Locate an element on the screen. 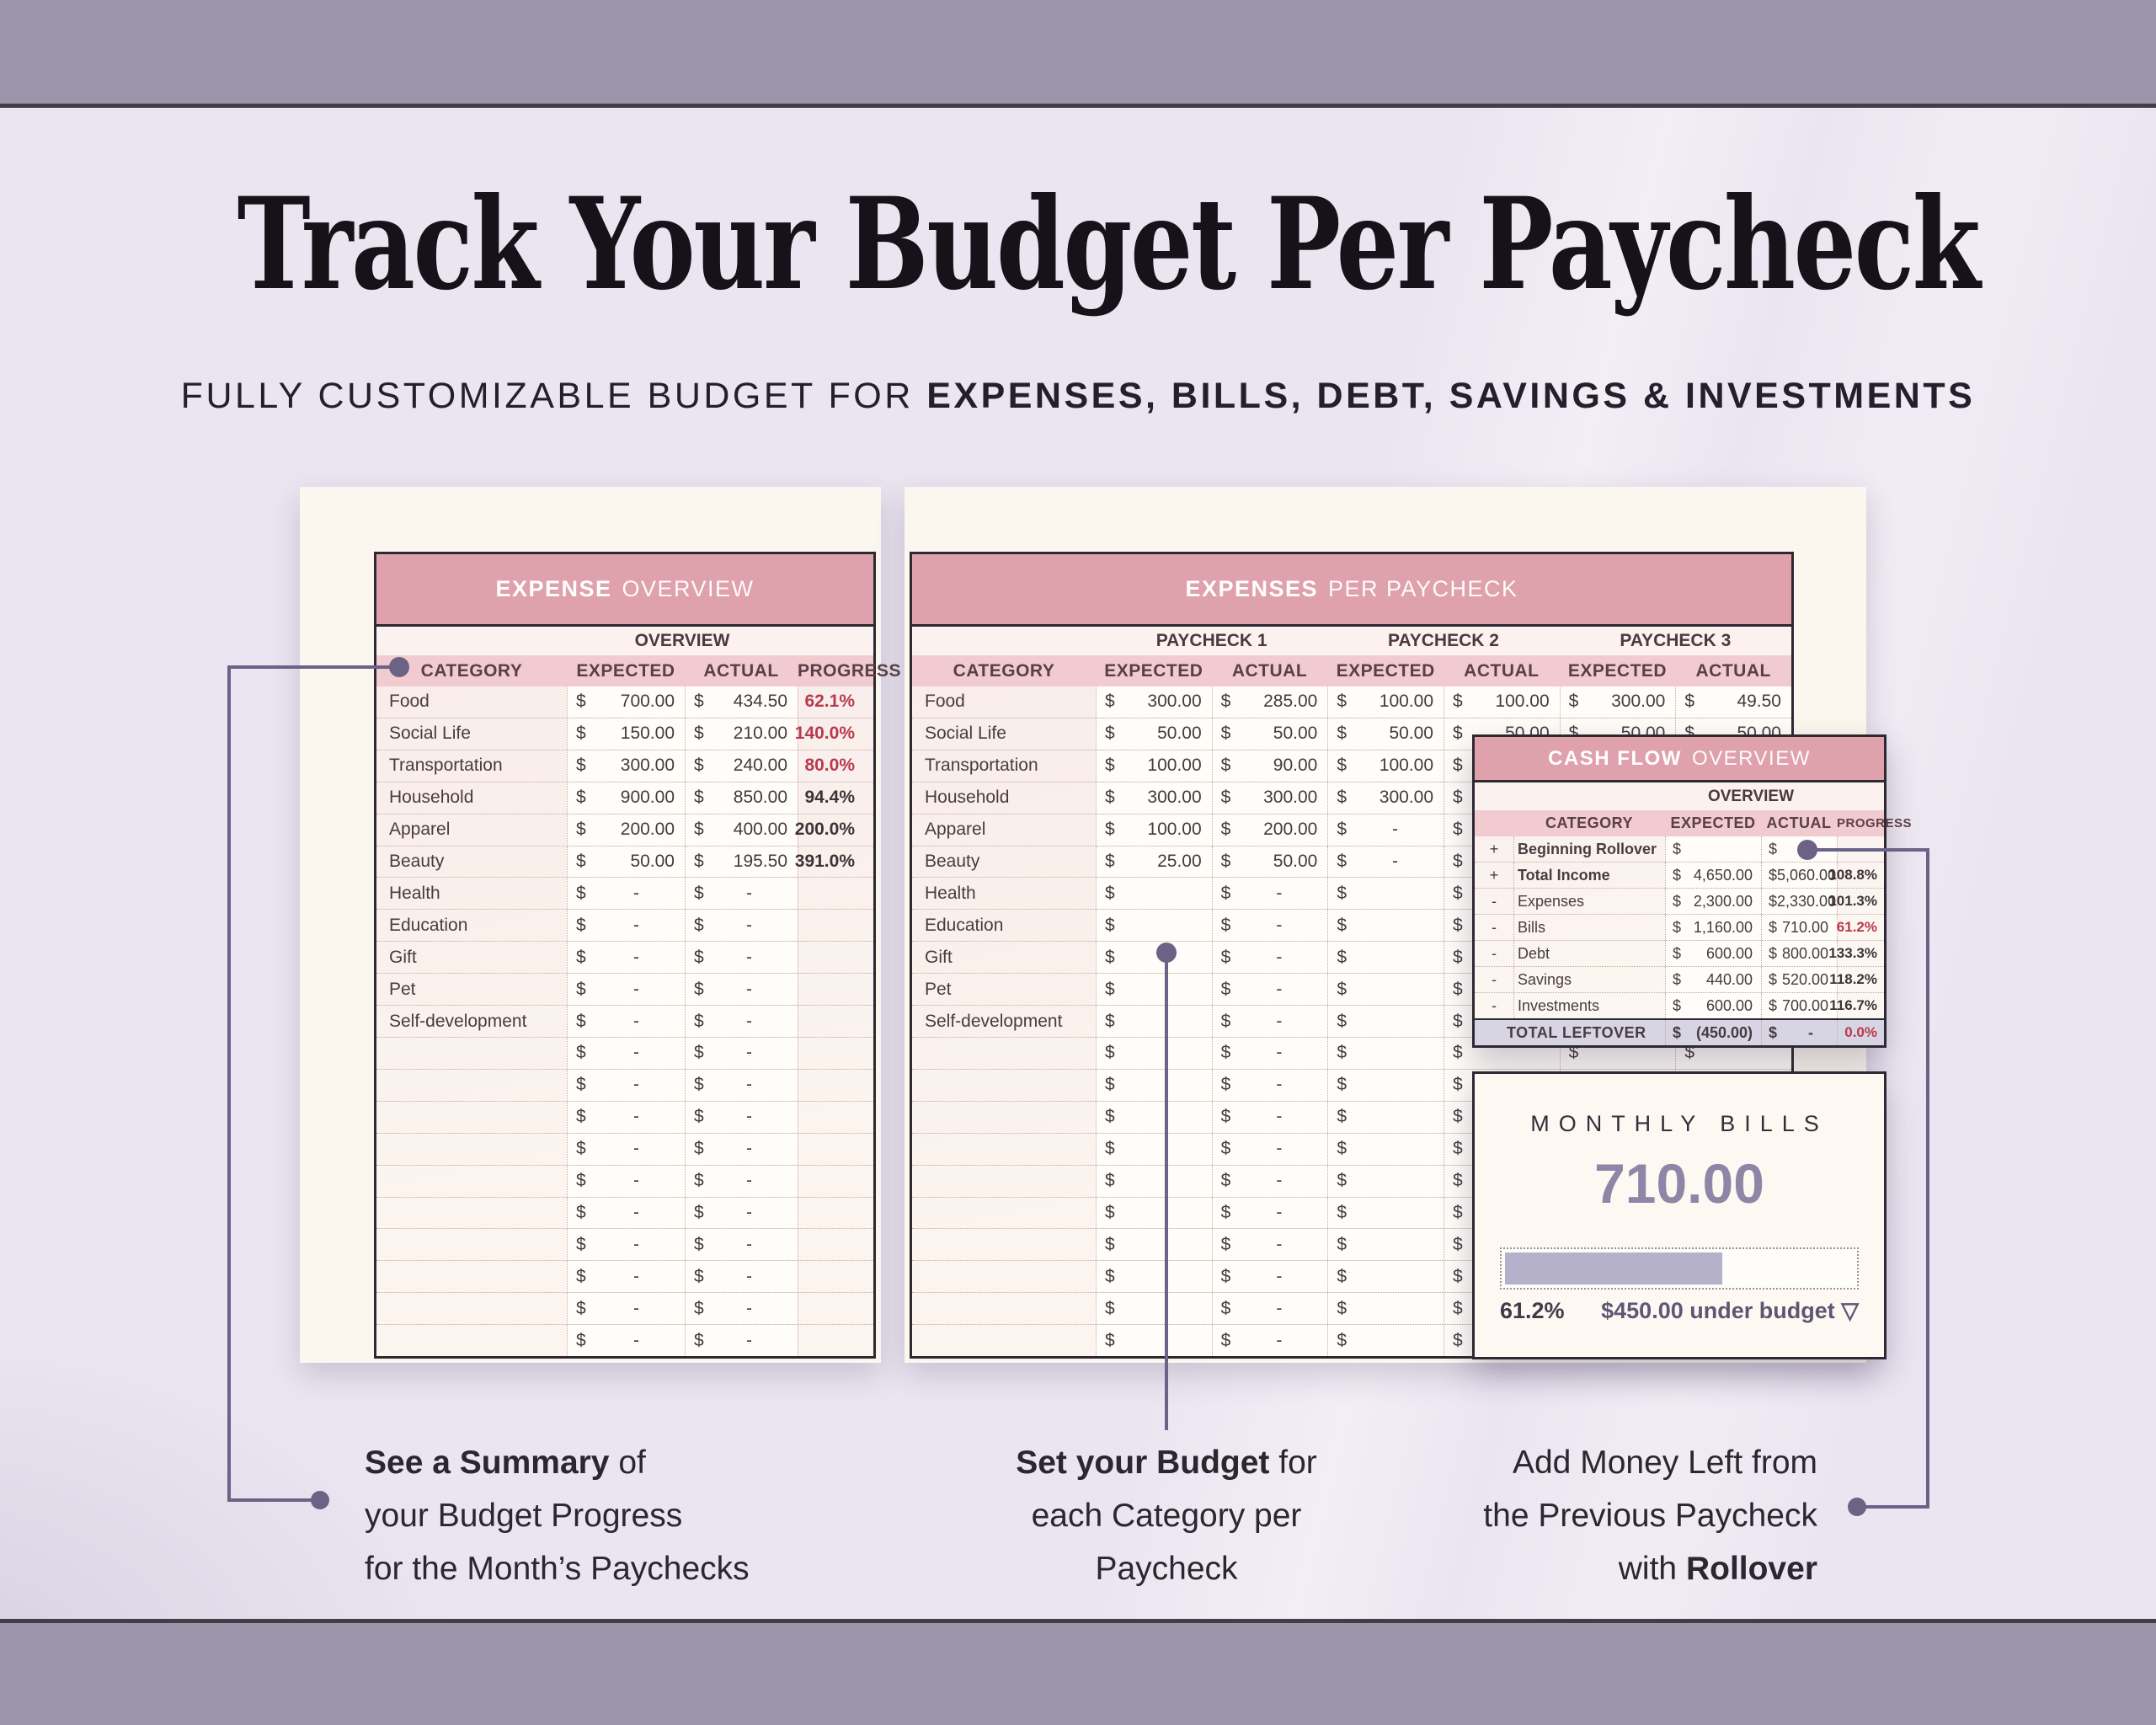 This screenshot has height=1725, width=2156. down-triangle-icon: ▽ is located at coordinates (1850, 1310).